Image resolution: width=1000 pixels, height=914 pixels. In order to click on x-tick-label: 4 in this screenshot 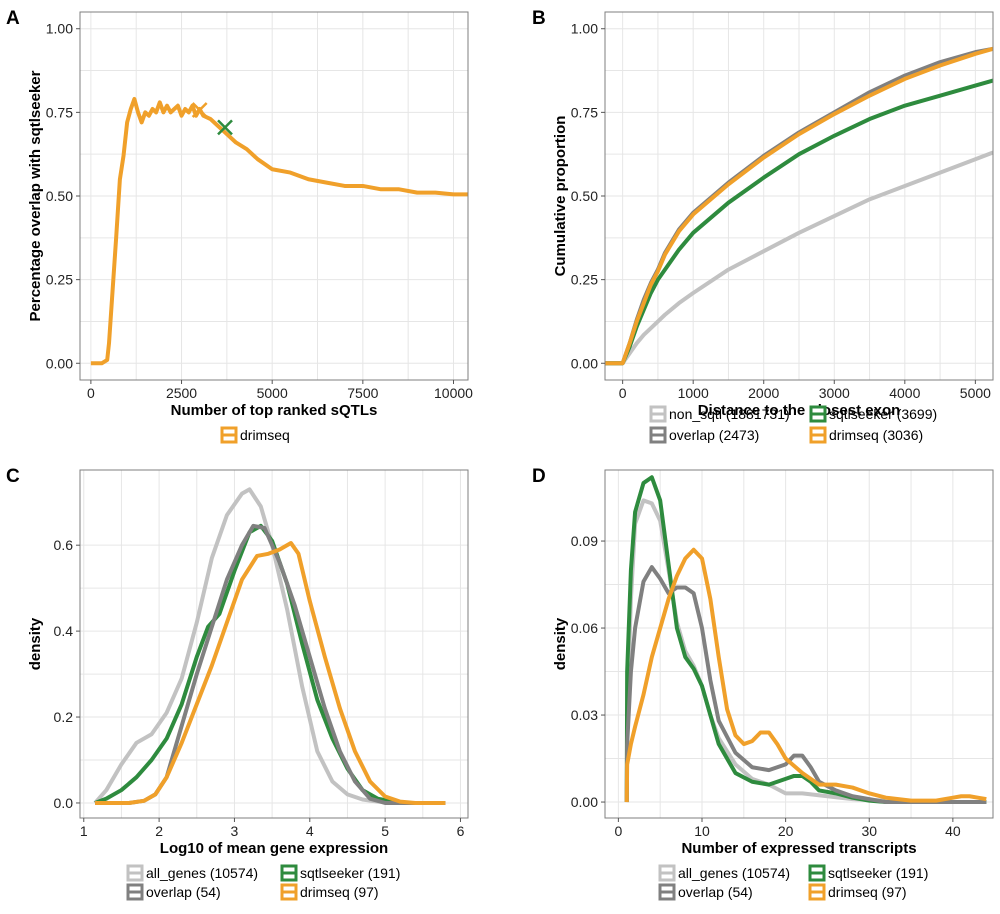, I will do `click(310, 831)`.